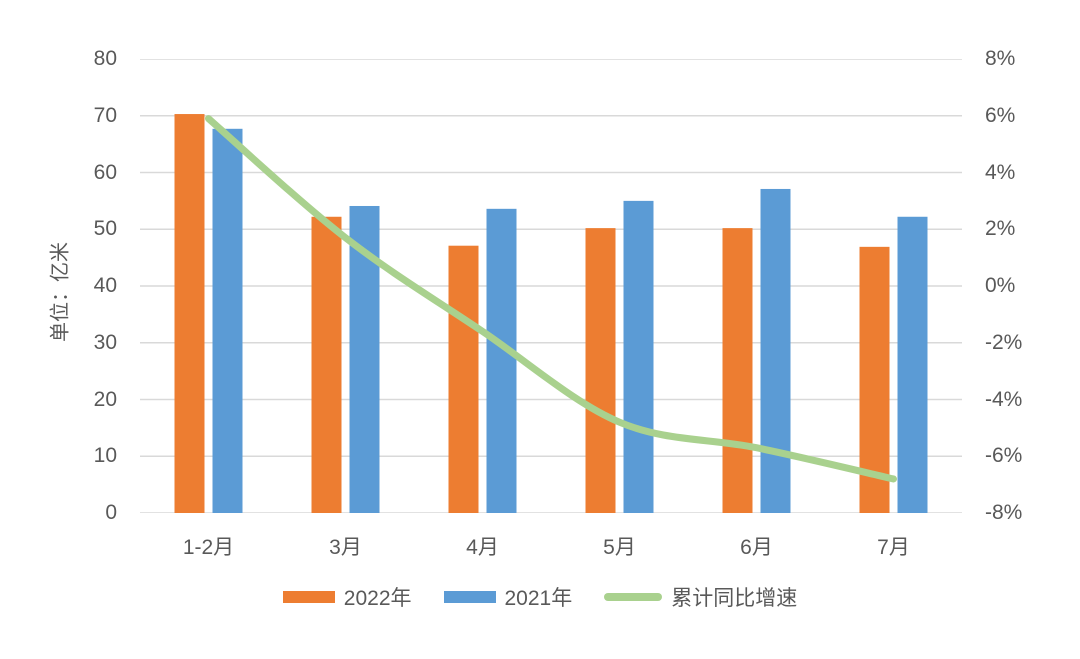 The height and width of the screenshot is (659, 1080). What do you see at coordinates (227, 320) in the screenshot?
I see `bar-2021年-1-2月` at bounding box center [227, 320].